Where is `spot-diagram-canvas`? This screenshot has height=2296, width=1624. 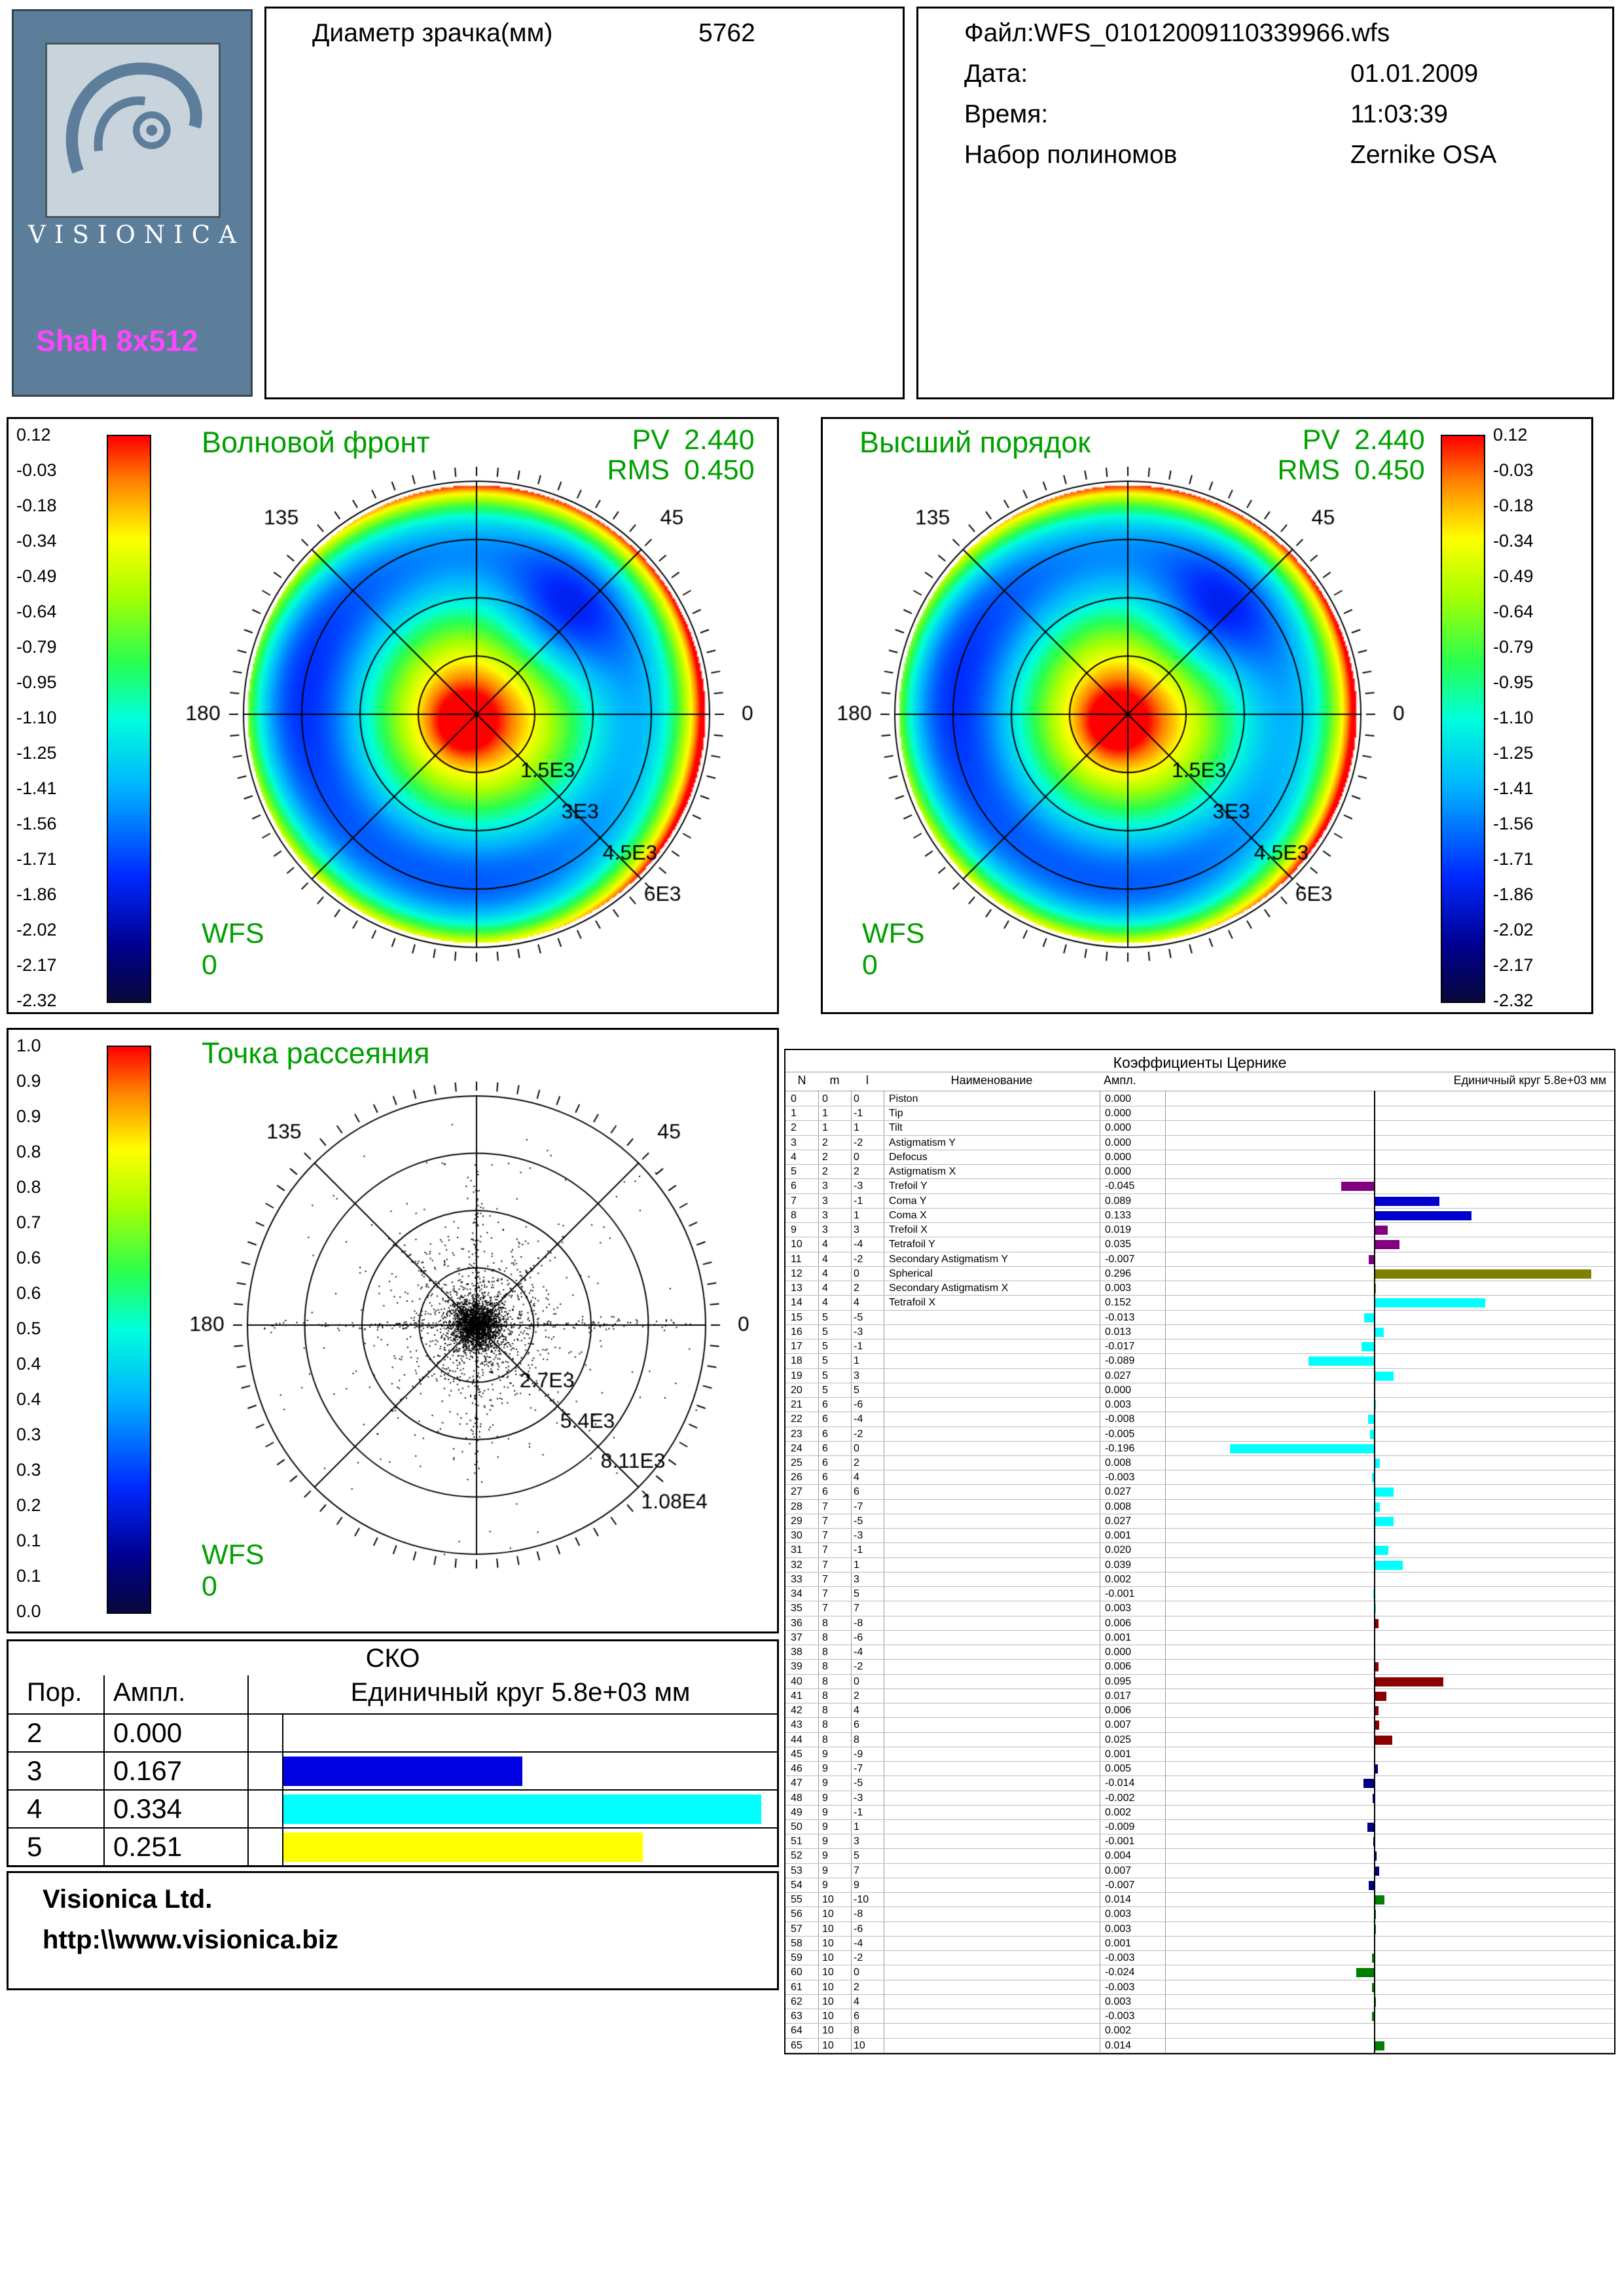 spot-diagram-canvas is located at coordinates (473, 1334).